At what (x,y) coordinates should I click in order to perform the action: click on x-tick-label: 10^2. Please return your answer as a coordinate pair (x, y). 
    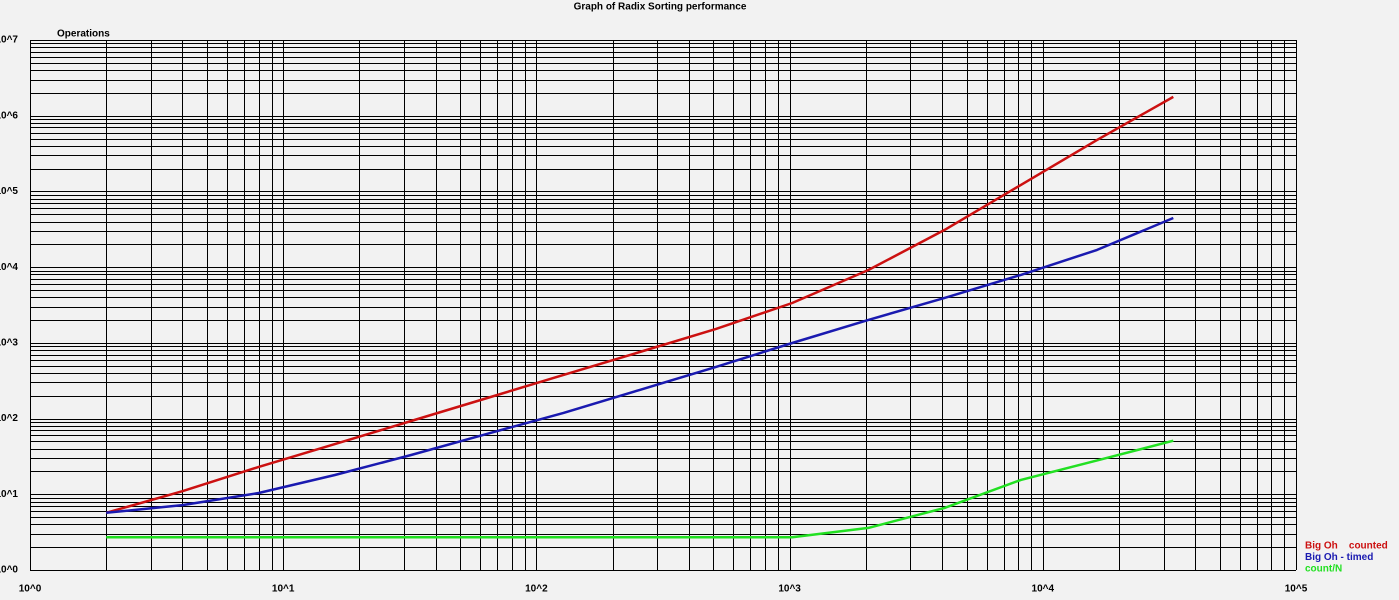
    Looking at the image, I should click on (536, 589).